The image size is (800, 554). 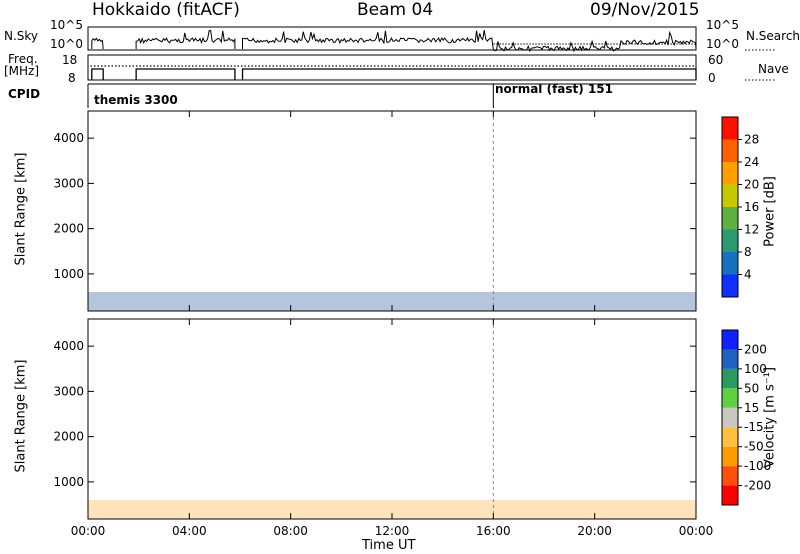 What do you see at coordinates (754, 427) in the screenshot?
I see `velocity-cb-tick-label-3: -15` at bounding box center [754, 427].